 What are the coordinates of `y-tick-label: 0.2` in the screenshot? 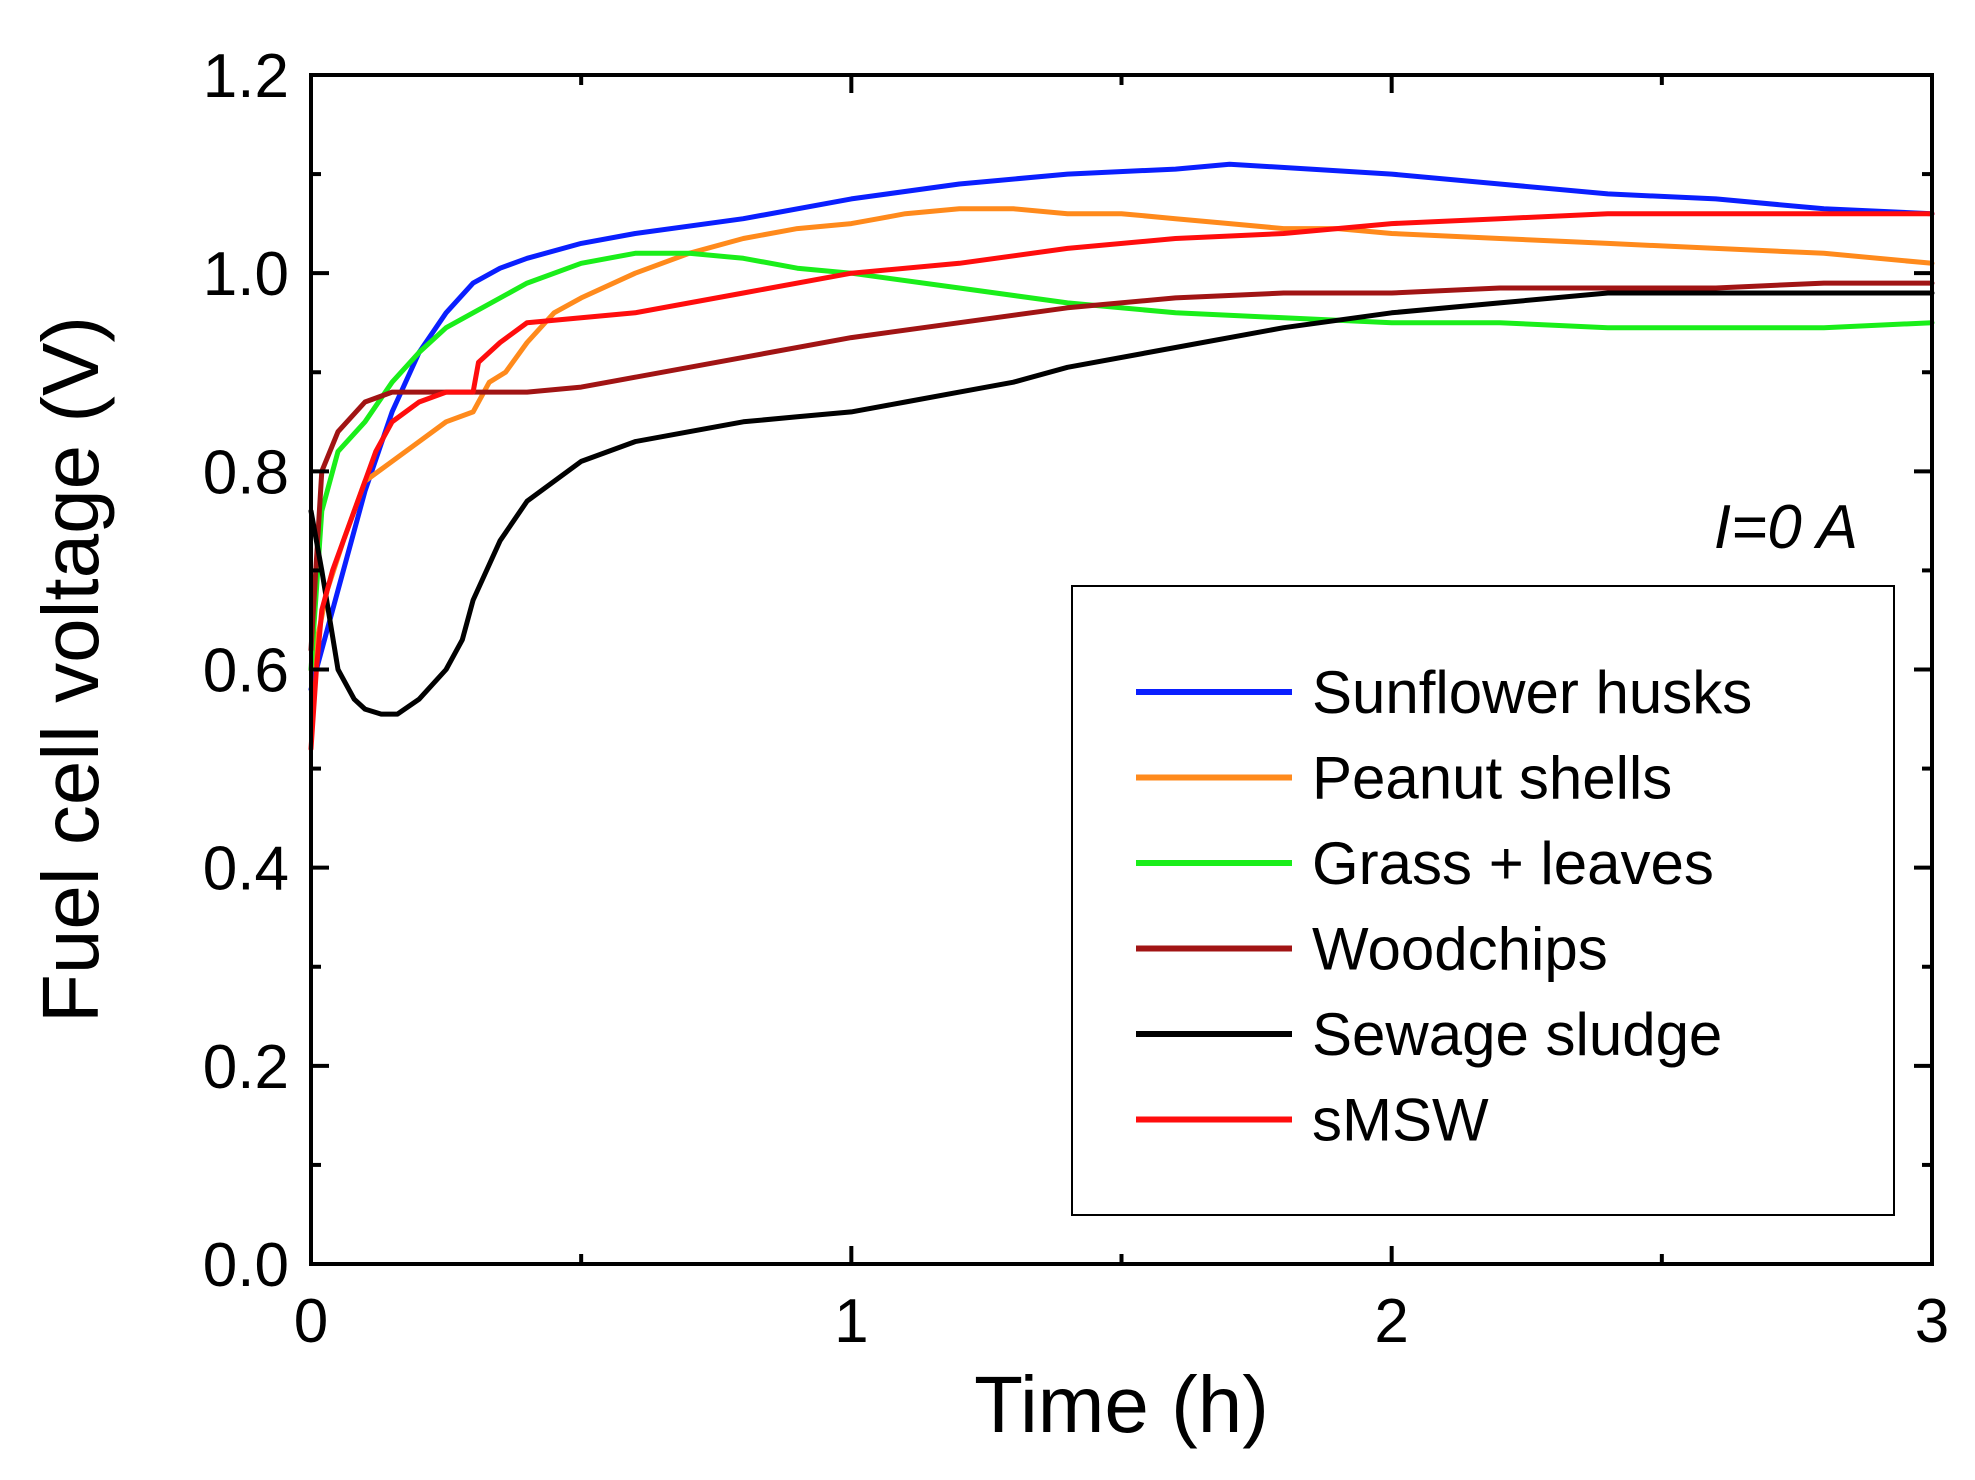 It's located at (246, 1067).